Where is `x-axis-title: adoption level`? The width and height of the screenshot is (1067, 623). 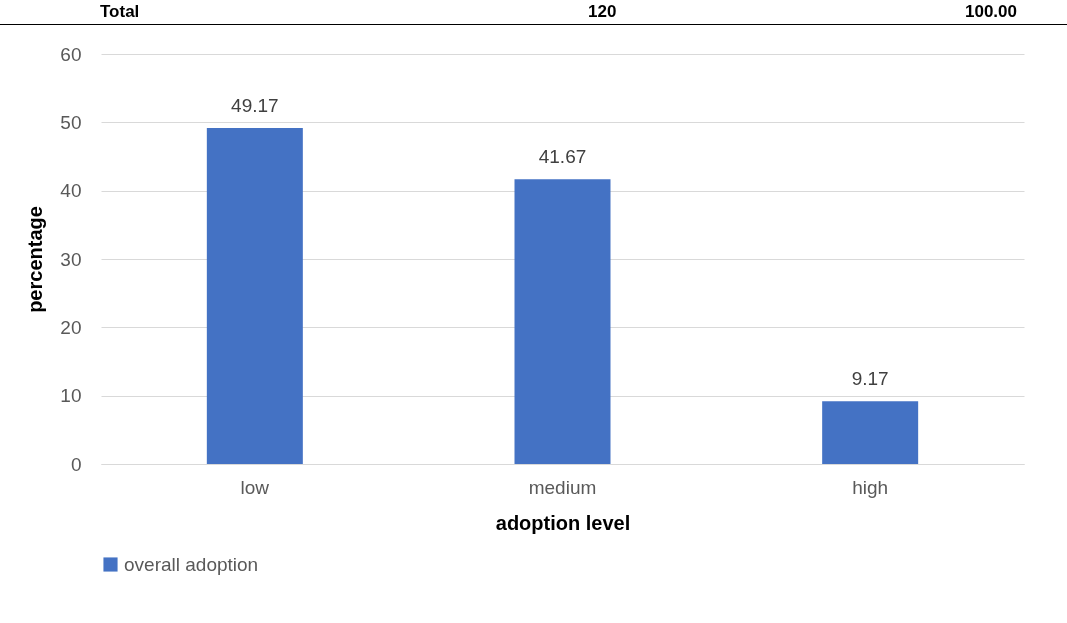 x-axis-title: adoption level is located at coordinates (563, 522).